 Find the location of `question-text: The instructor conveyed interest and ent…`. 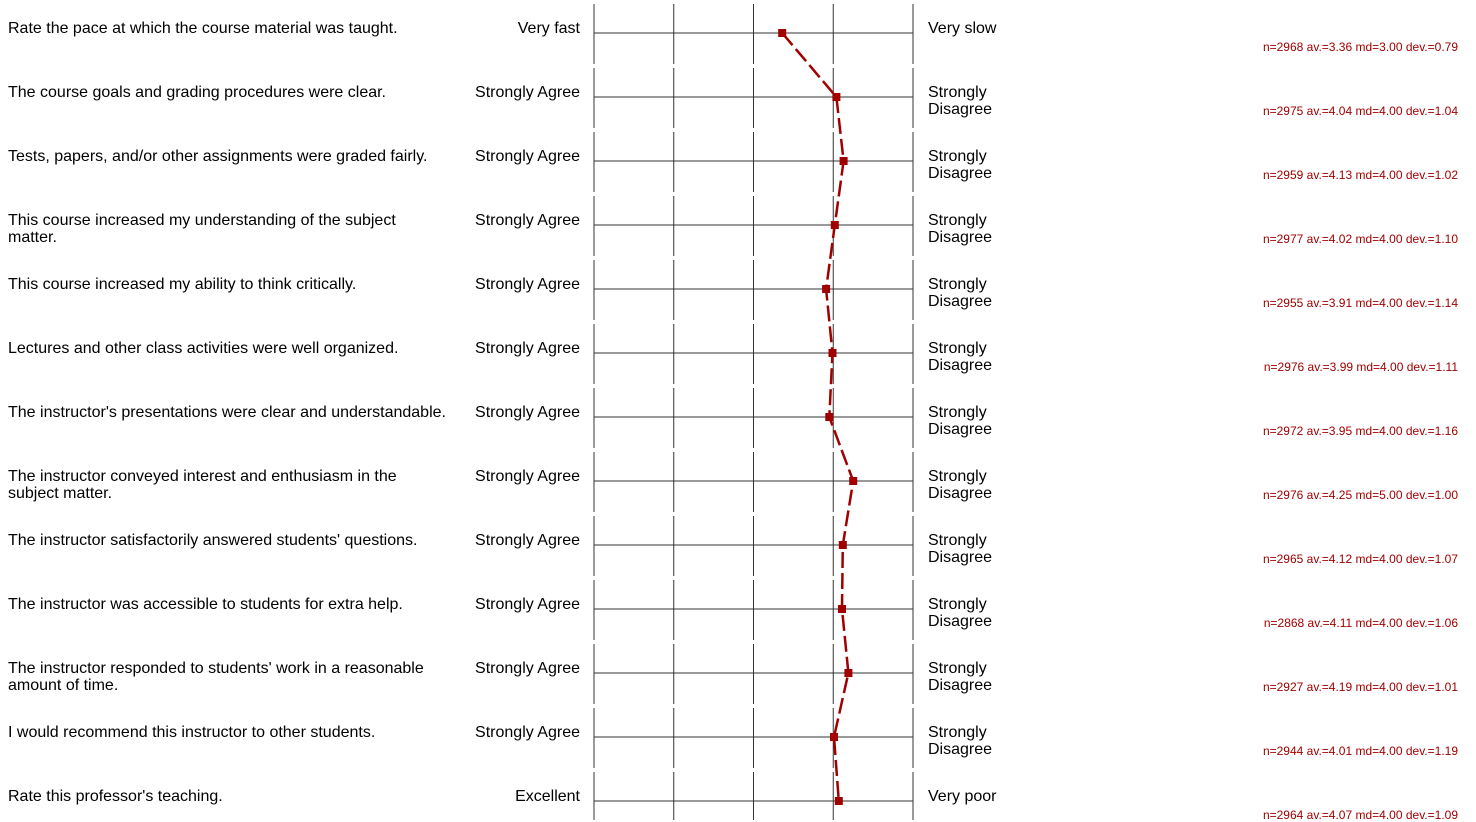

question-text: The instructor conveyed interest and ent… is located at coordinates (202, 485).